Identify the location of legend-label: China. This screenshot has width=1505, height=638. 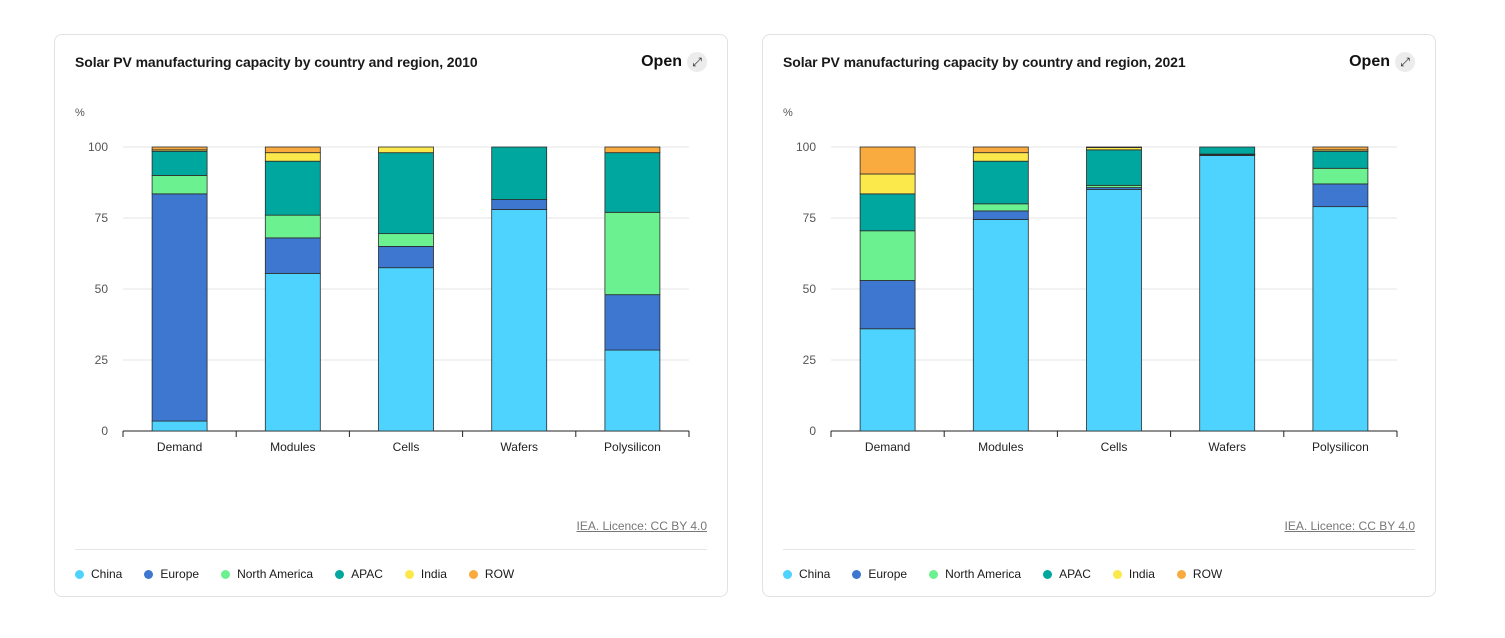
(815, 574).